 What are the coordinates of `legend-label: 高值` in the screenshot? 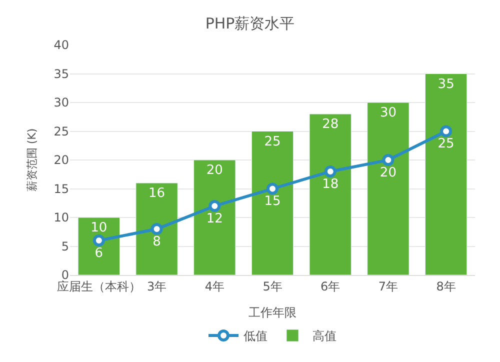 It's located at (324, 336).